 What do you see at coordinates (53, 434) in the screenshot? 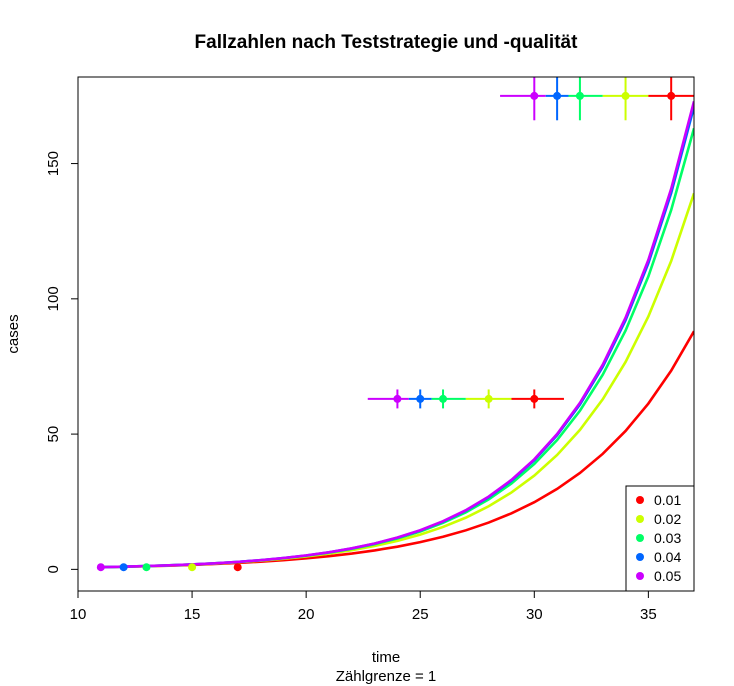
I see `y-tick-label: 50` at bounding box center [53, 434].